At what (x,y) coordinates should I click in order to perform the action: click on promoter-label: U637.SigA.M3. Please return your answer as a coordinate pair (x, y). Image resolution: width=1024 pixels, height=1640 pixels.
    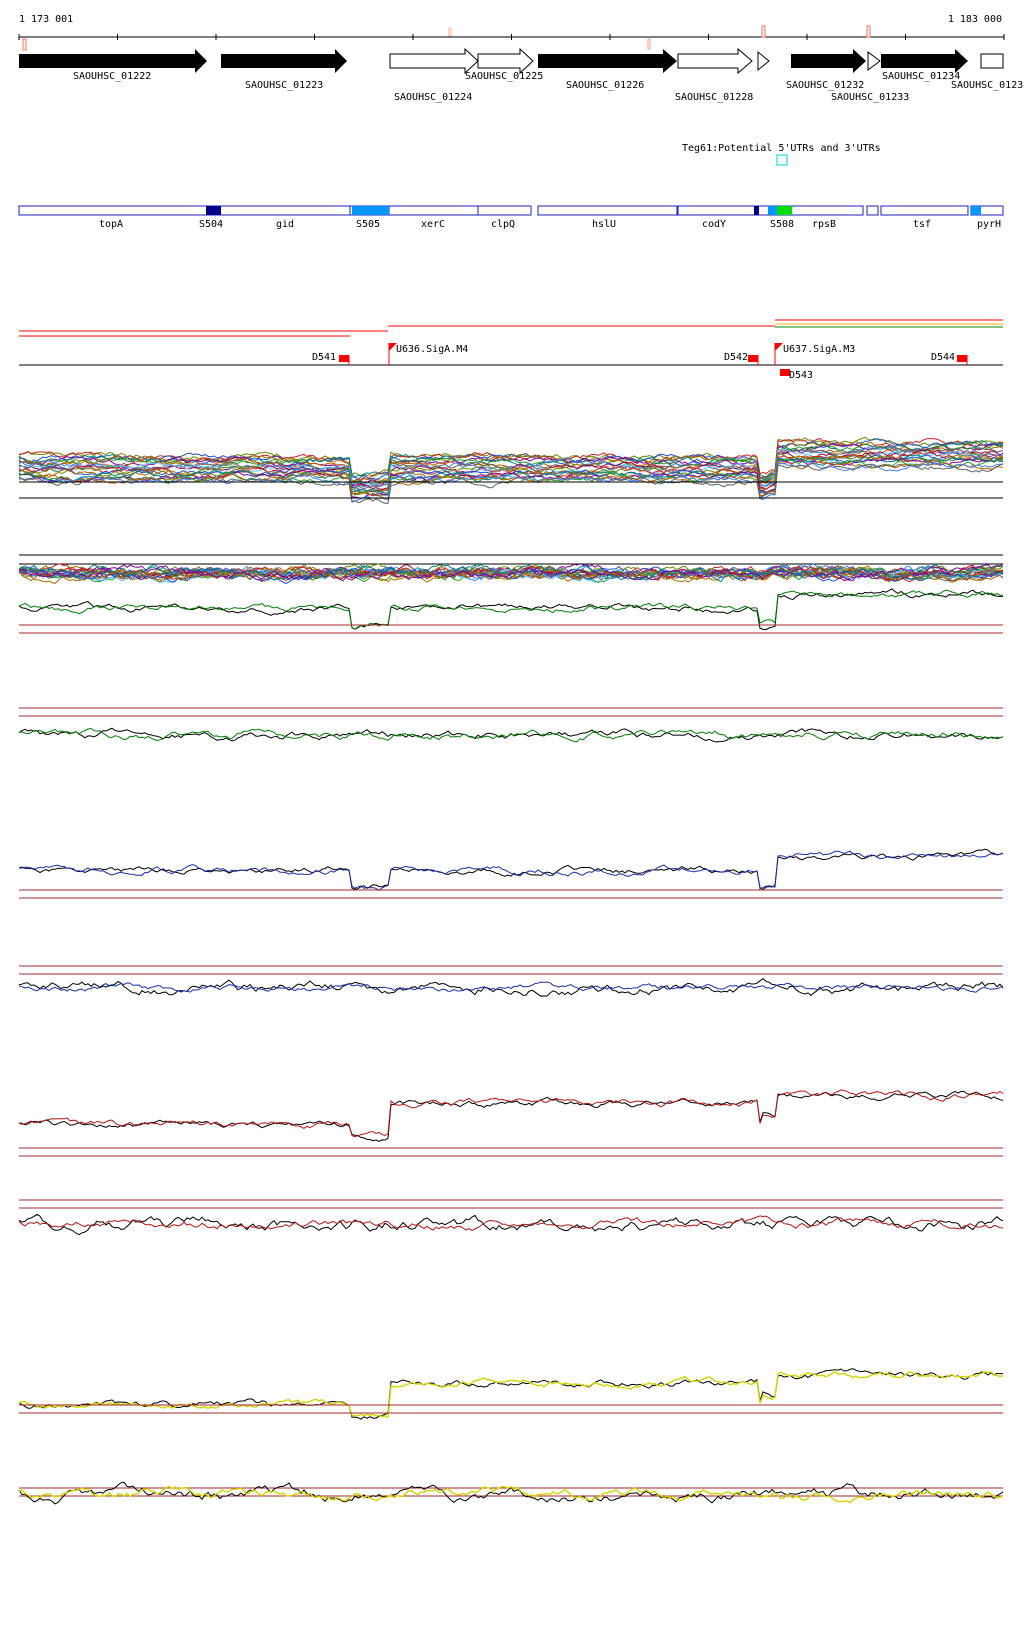
    Looking at the image, I should click on (819, 349).